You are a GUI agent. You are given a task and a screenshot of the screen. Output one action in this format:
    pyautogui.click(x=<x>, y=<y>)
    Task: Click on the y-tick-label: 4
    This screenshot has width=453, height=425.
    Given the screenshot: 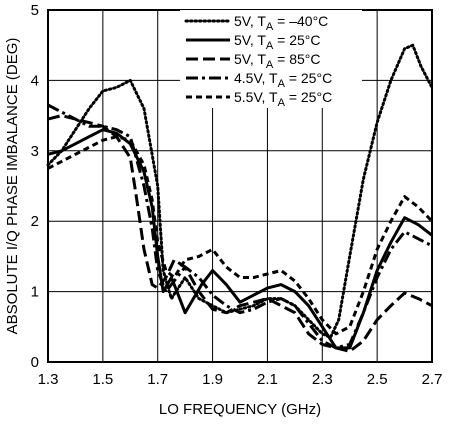 What is the action you would take?
    pyautogui.click(x=35, y=80)
    